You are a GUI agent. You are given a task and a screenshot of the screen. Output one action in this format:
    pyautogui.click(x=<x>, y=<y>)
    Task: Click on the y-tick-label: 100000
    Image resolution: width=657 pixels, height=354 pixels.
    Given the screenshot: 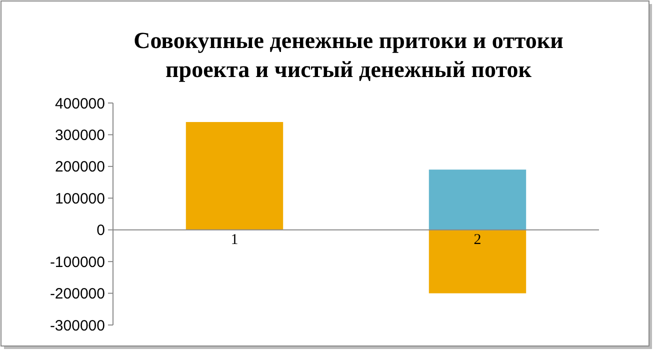 What is the action you would take?
    pyautogui.click(x=79, y=199)
    